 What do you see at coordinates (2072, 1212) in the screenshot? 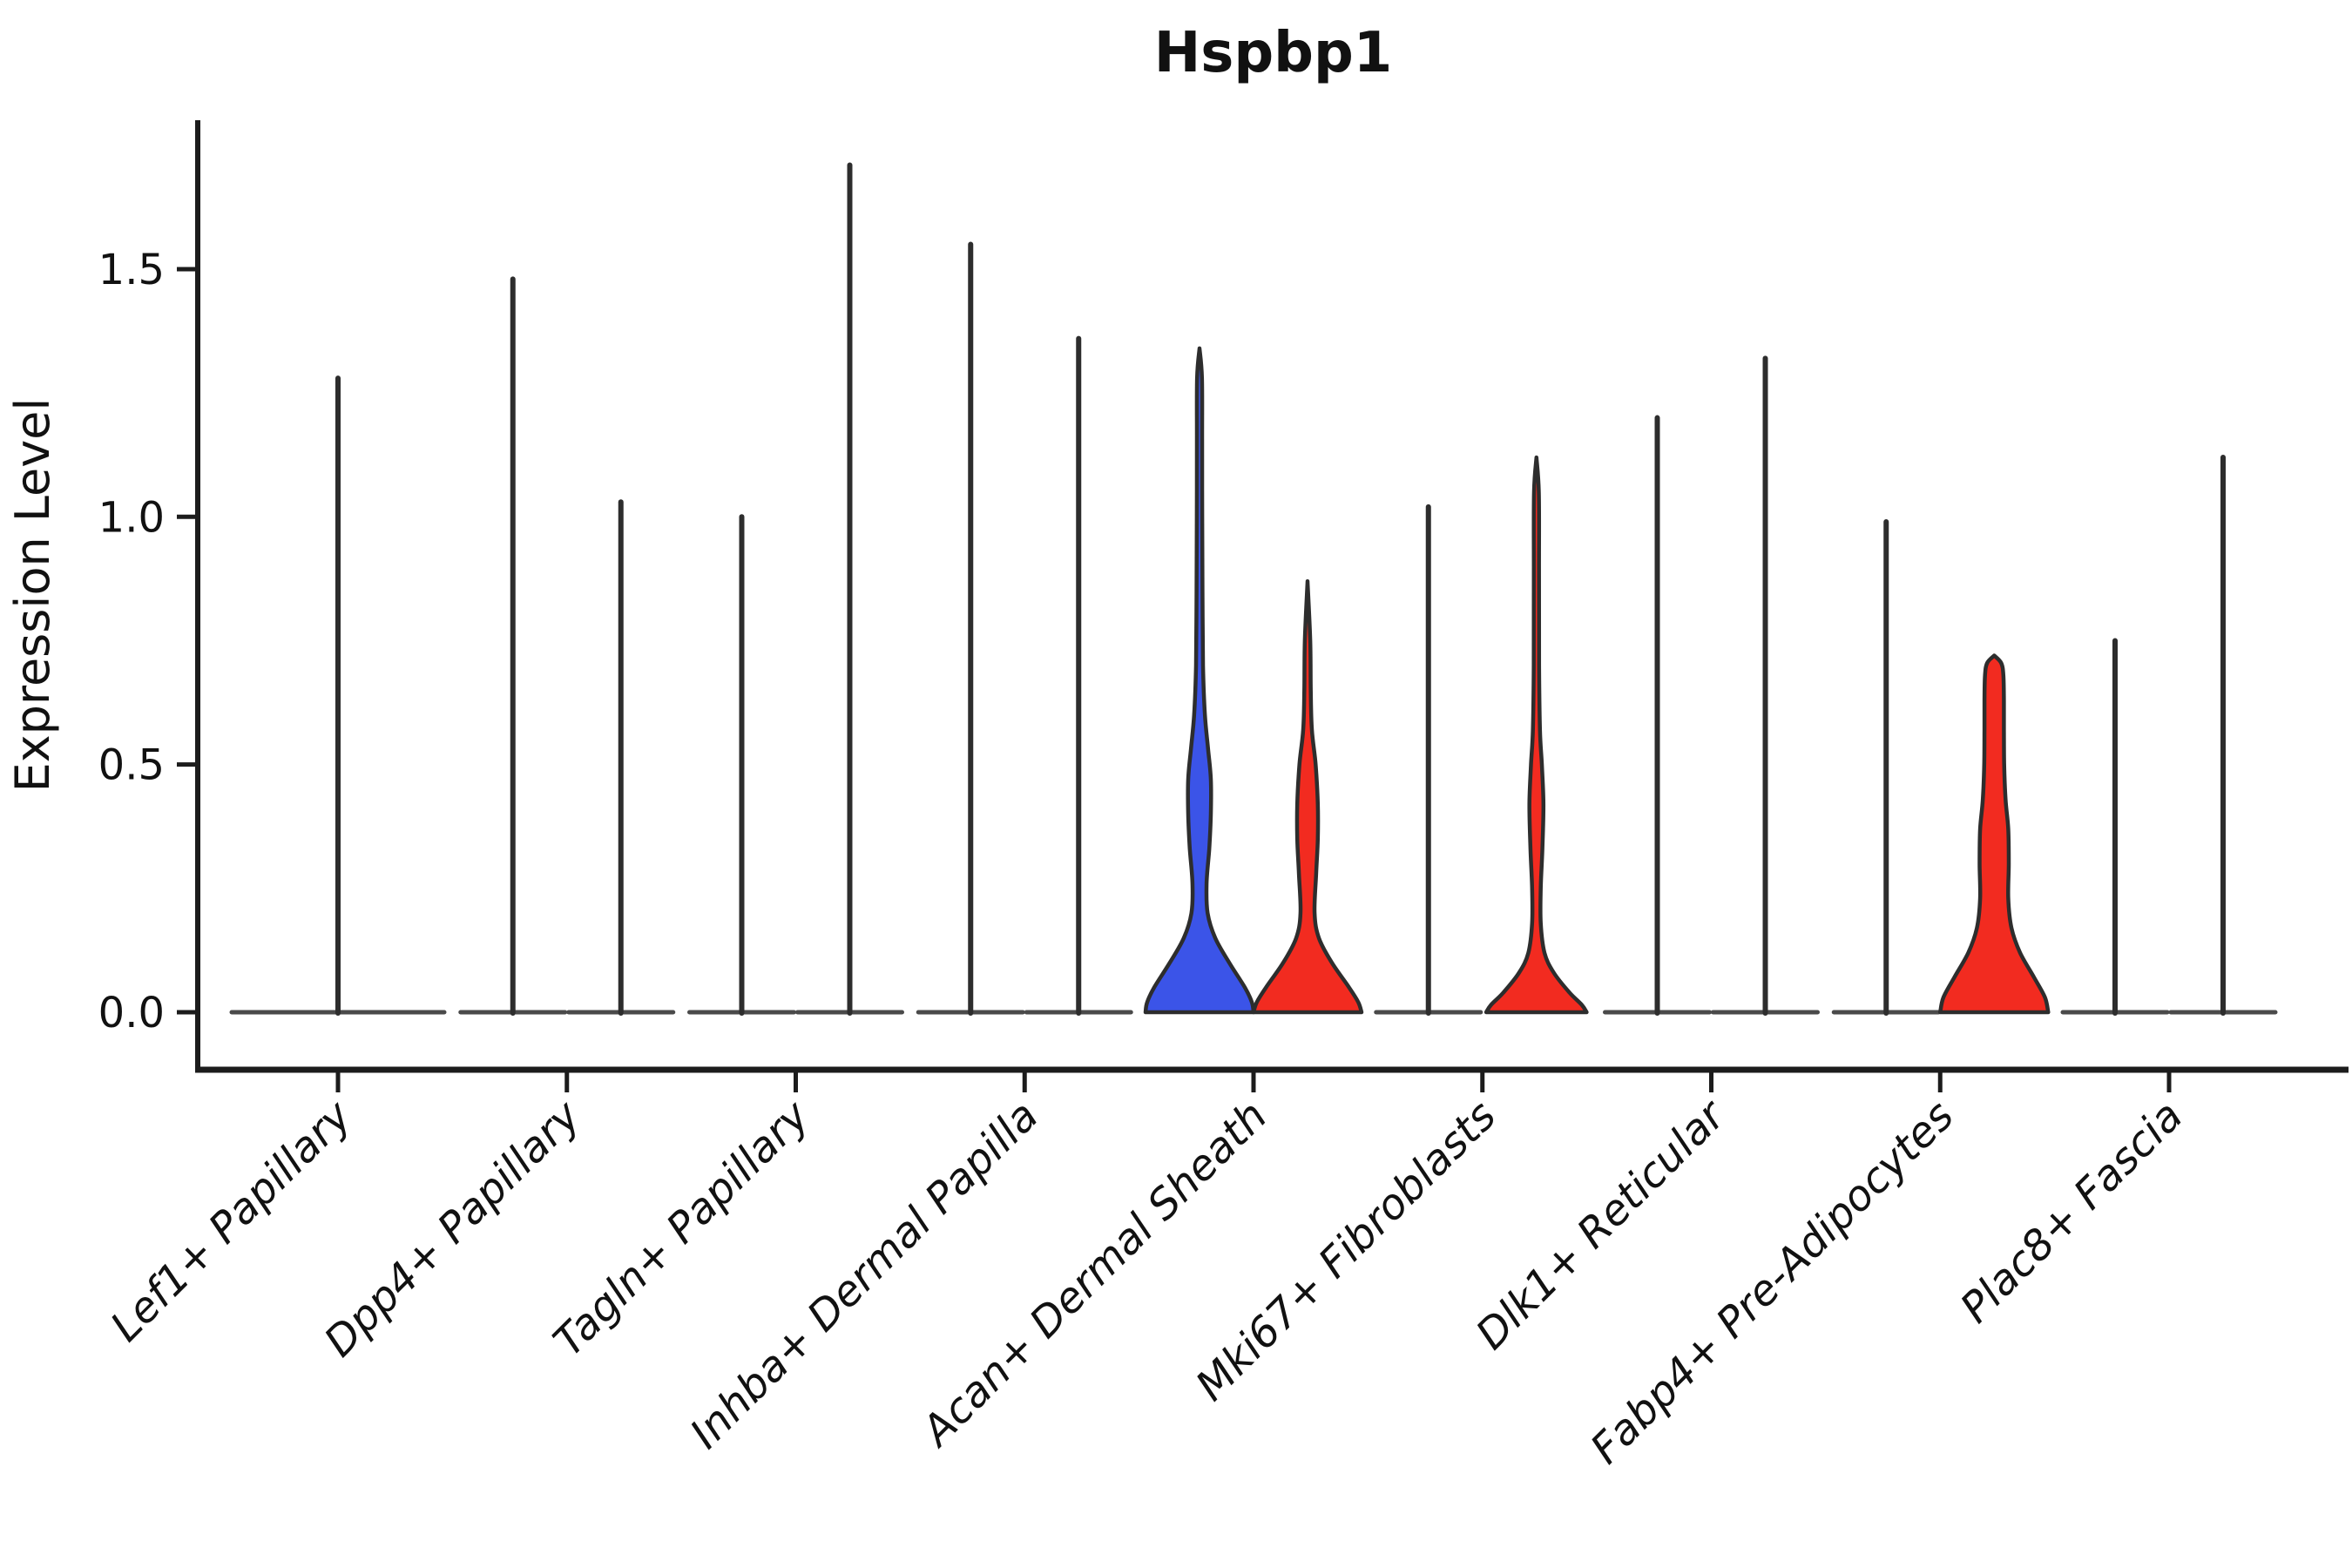
I see `x-tick-label: Plac8+ Fascia` at bounding box center [2072, 1212].